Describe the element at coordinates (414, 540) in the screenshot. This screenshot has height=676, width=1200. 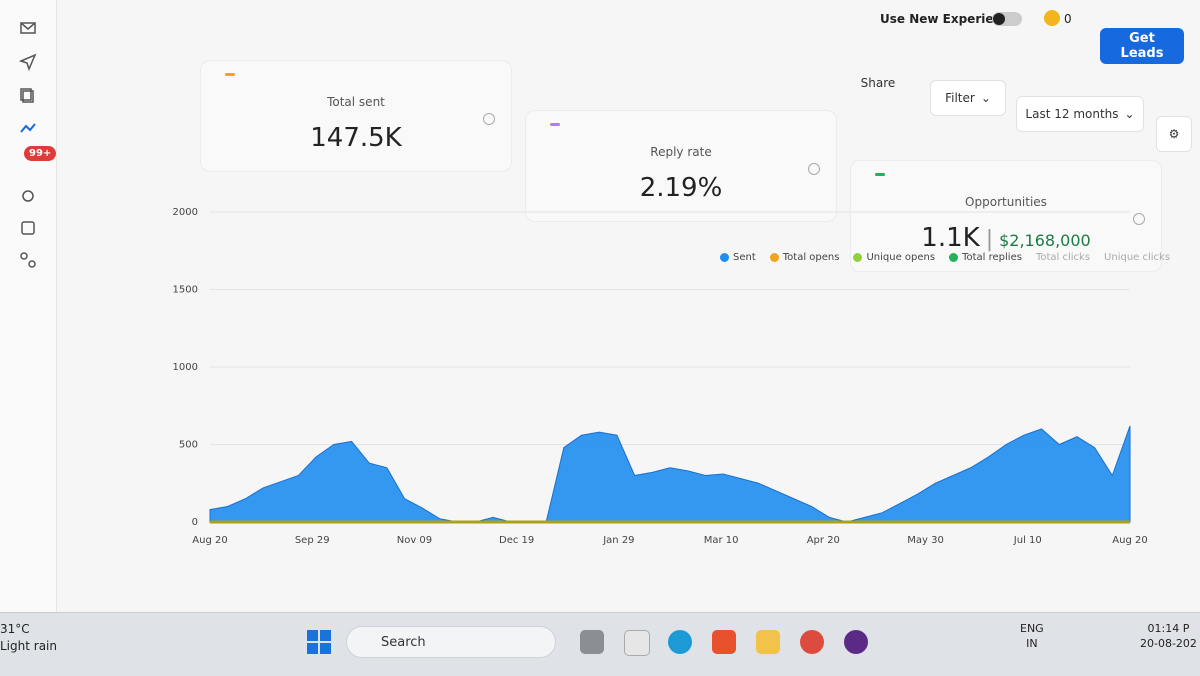
I see `x-tick-label: Nov 09` at that location.